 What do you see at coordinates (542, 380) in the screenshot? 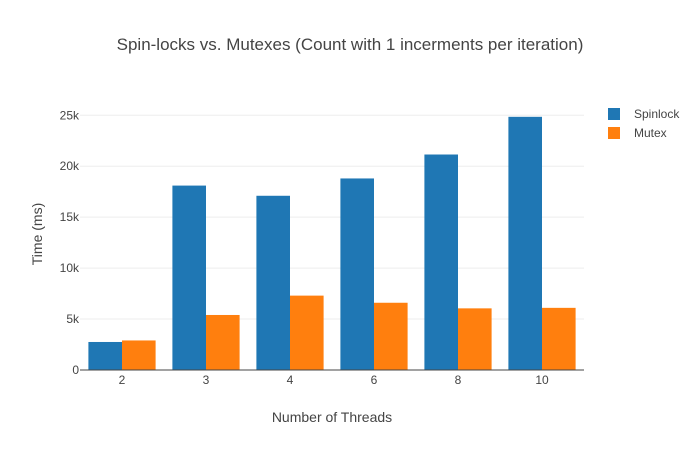
I see `x-tick-label: 10` at bounding box center [542, 380].